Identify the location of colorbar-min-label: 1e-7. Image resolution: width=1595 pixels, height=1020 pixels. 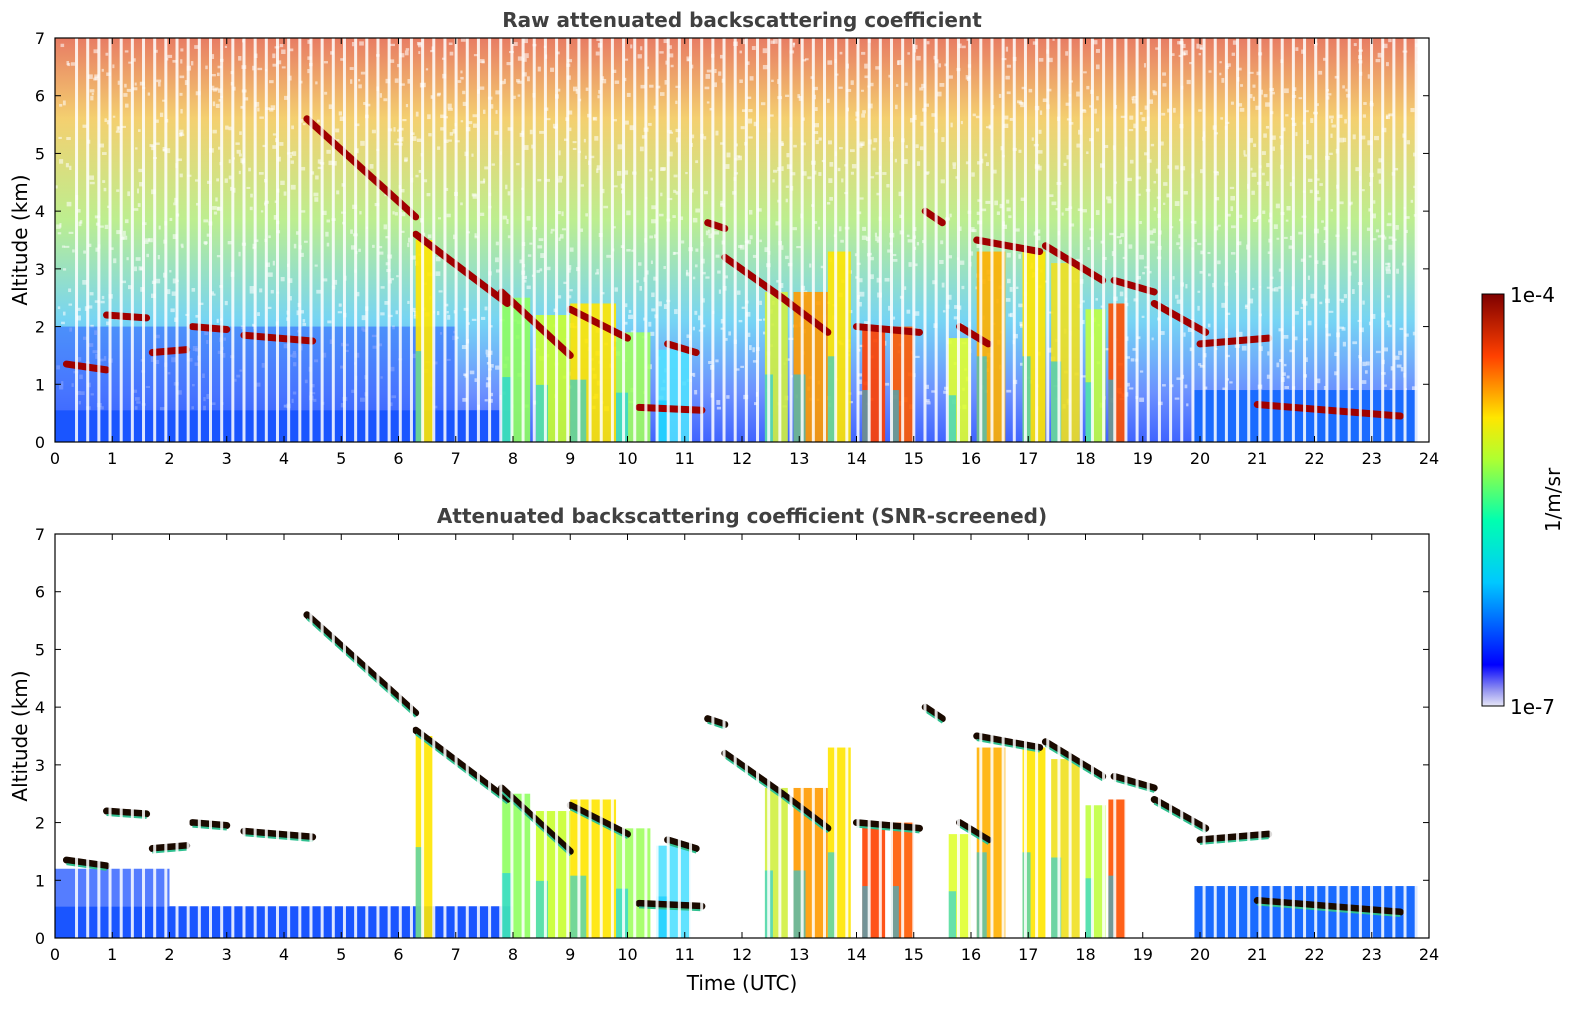
(1532, 707).